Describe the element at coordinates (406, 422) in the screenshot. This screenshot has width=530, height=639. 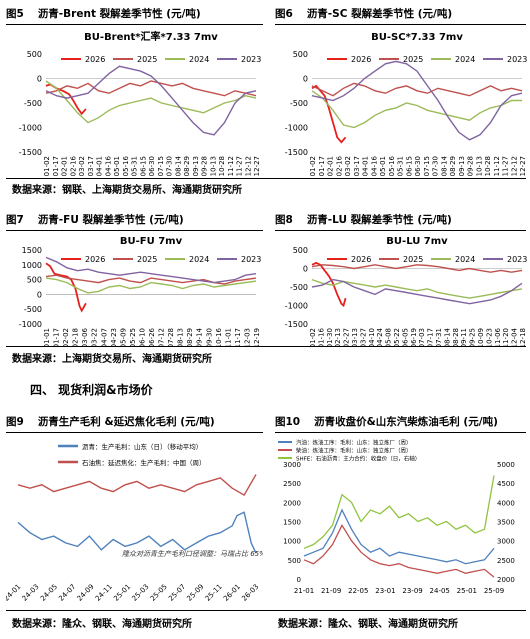
I see `fig10-caption: 沥青收盘价&山东汽柴炼油毛利 (元/吨)` at that location.